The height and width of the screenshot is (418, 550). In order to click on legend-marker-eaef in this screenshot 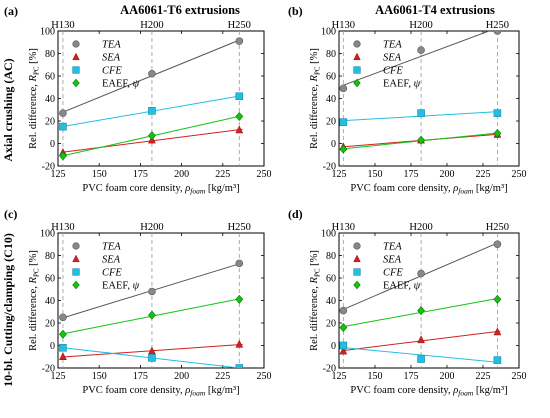, I will do `click(76, 285)`.